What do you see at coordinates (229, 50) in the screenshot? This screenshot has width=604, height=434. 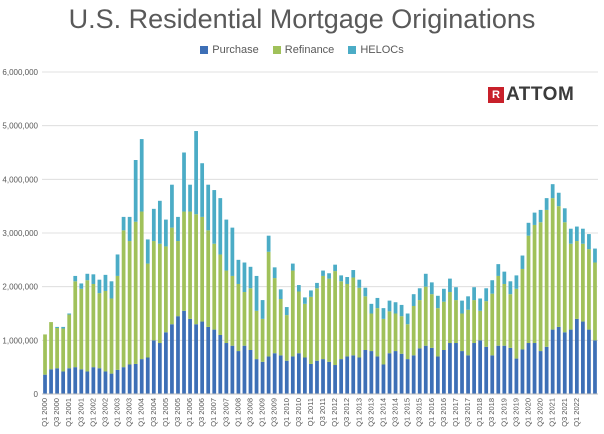 I see `legend-item-purchase: Purchase` at bounding box center [229, 50].